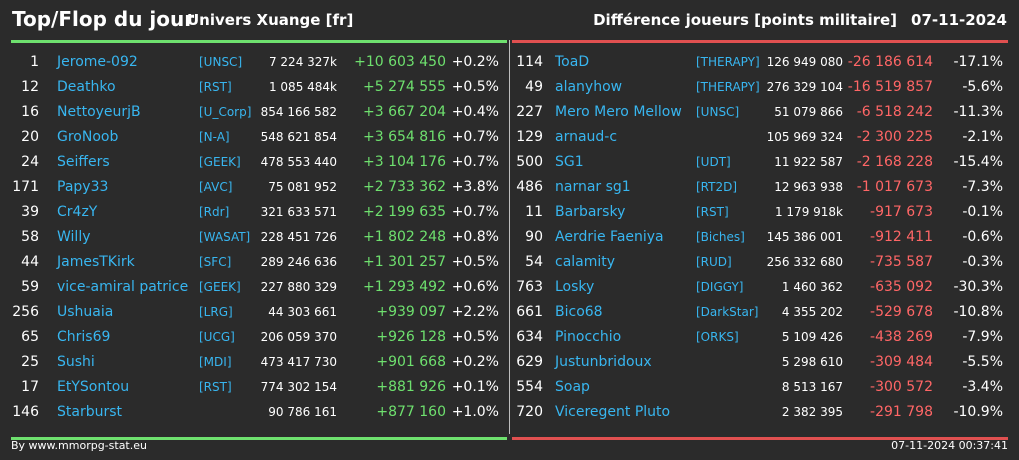  I want to click on percent-change: -0.3%, so click(982, 262).